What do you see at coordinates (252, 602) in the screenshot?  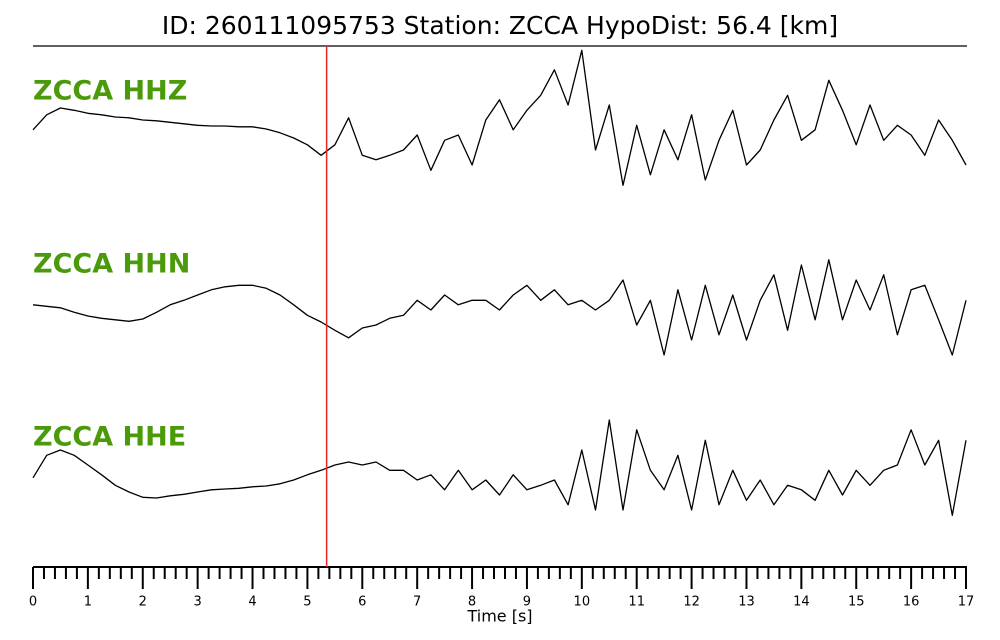 I see `x-tick-label: 4` at bounding box center [252, 602].